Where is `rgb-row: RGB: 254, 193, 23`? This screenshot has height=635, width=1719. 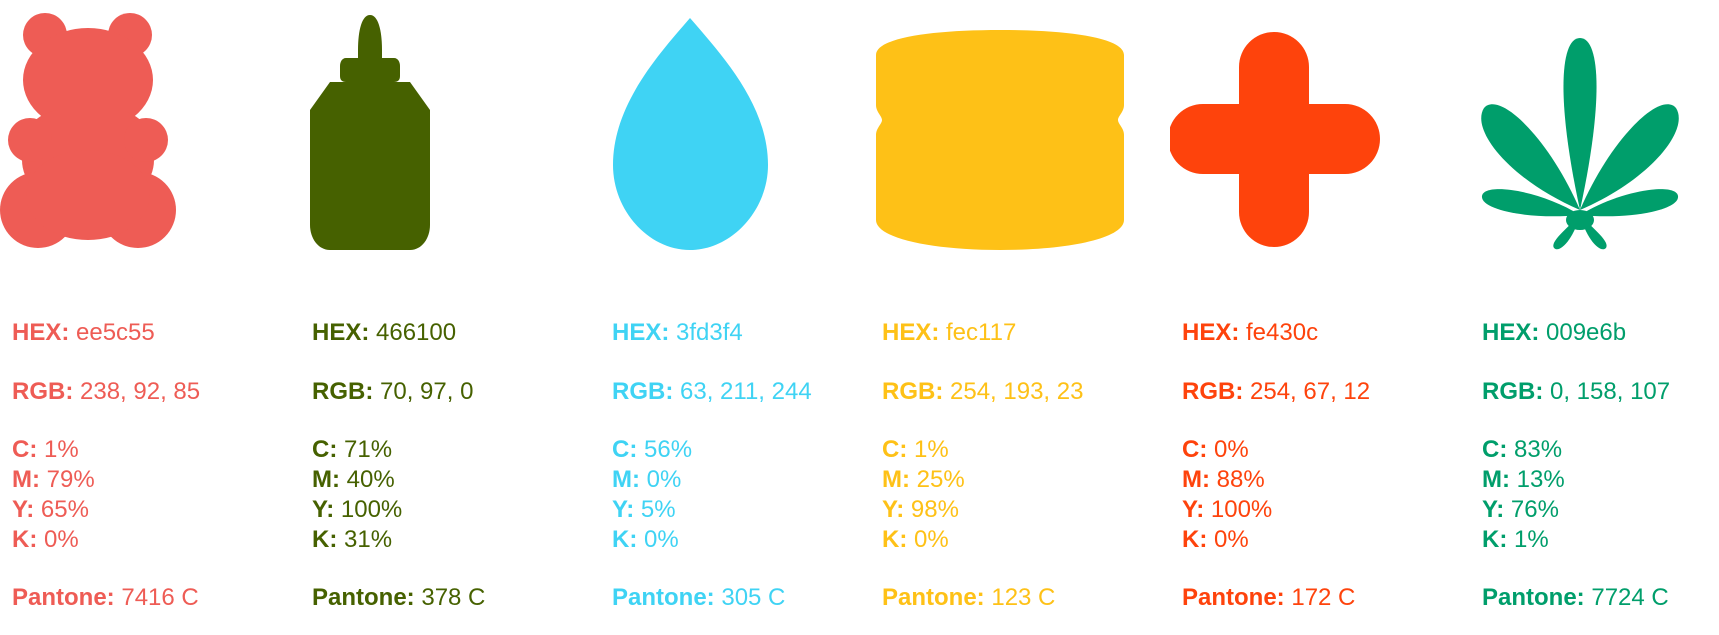
rgb-row: RGB: 254, 193, 23 is located at coordinates (982, 392).